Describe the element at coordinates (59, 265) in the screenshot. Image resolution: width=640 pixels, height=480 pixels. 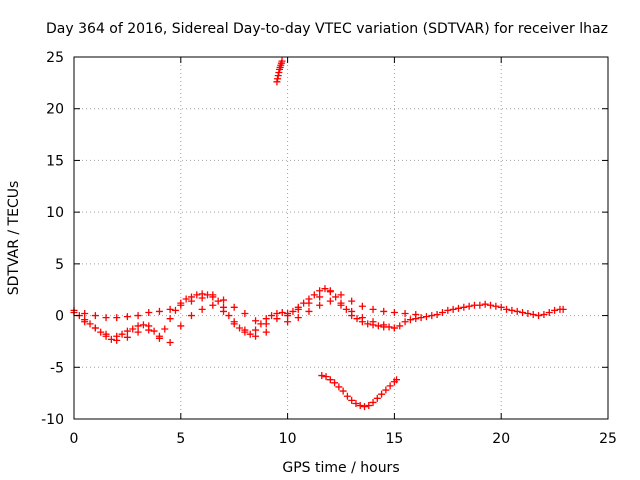
I see `y-tick-label: 5` at that location.